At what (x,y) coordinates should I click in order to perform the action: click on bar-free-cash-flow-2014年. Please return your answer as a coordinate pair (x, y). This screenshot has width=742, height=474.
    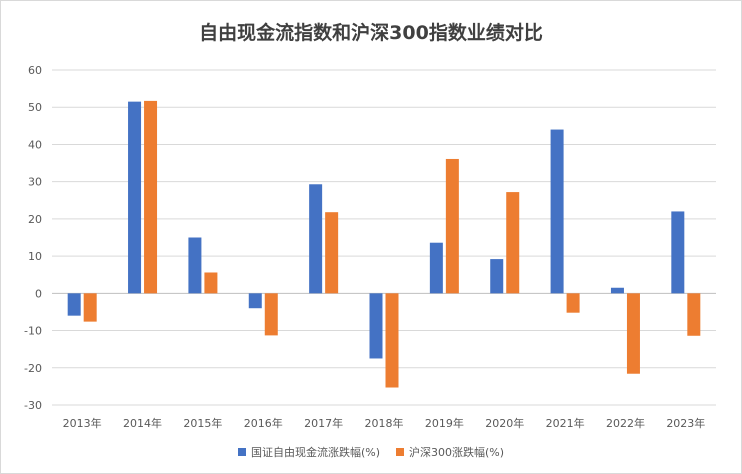
    Looking at the image, I should click on (135, 197).